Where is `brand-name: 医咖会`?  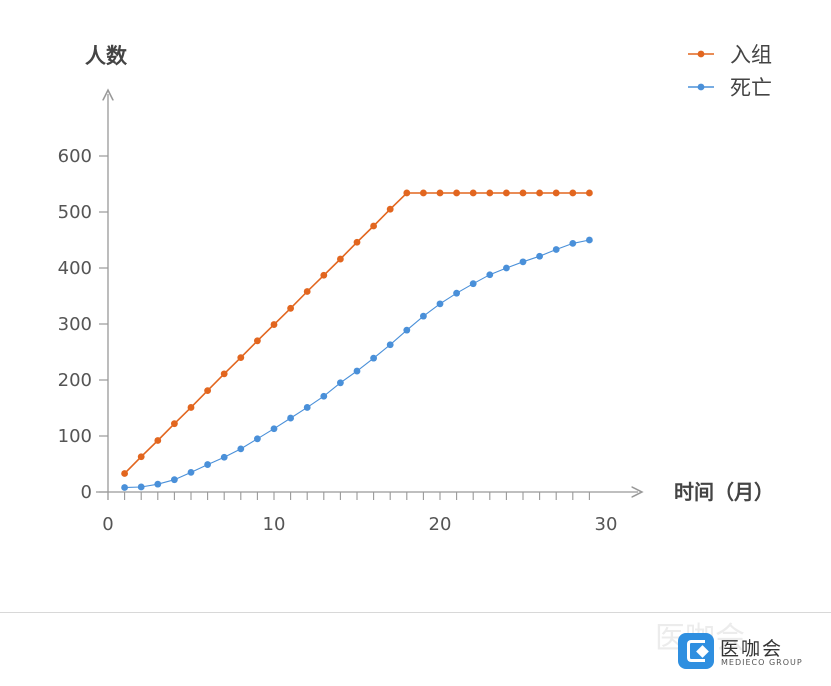 brand-name: 医咖会 is located at coordinates (752, 649).